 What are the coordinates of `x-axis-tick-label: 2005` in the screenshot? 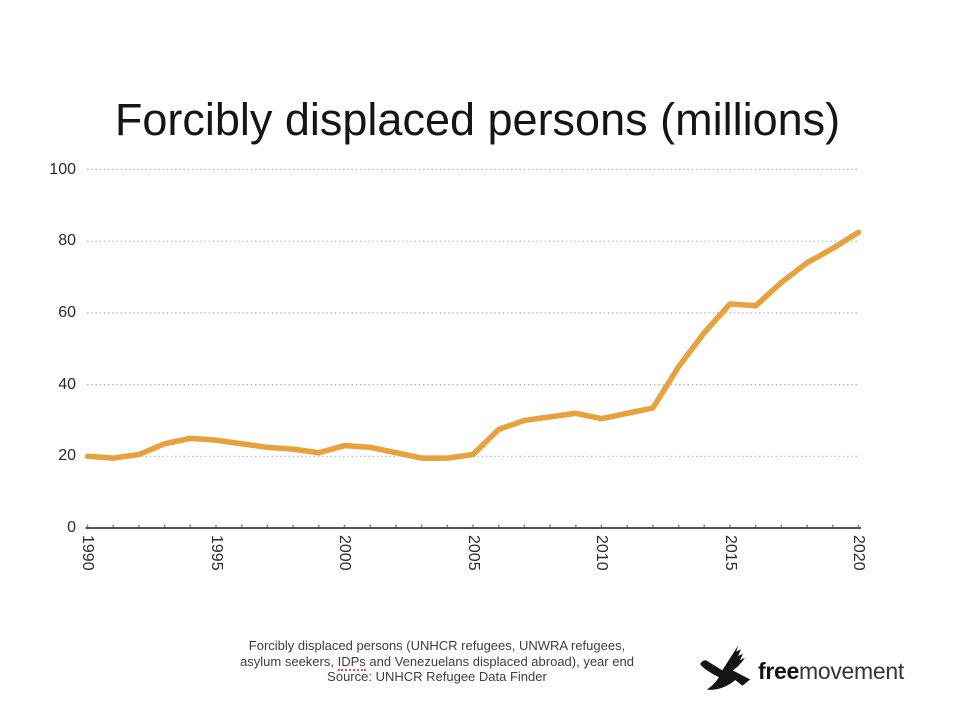 It's located at (473, 553).